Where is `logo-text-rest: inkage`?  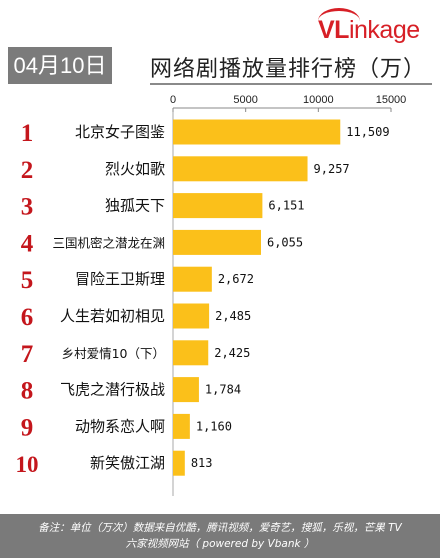 logo-text-rest: inkage is located at coordinates (384, 30).